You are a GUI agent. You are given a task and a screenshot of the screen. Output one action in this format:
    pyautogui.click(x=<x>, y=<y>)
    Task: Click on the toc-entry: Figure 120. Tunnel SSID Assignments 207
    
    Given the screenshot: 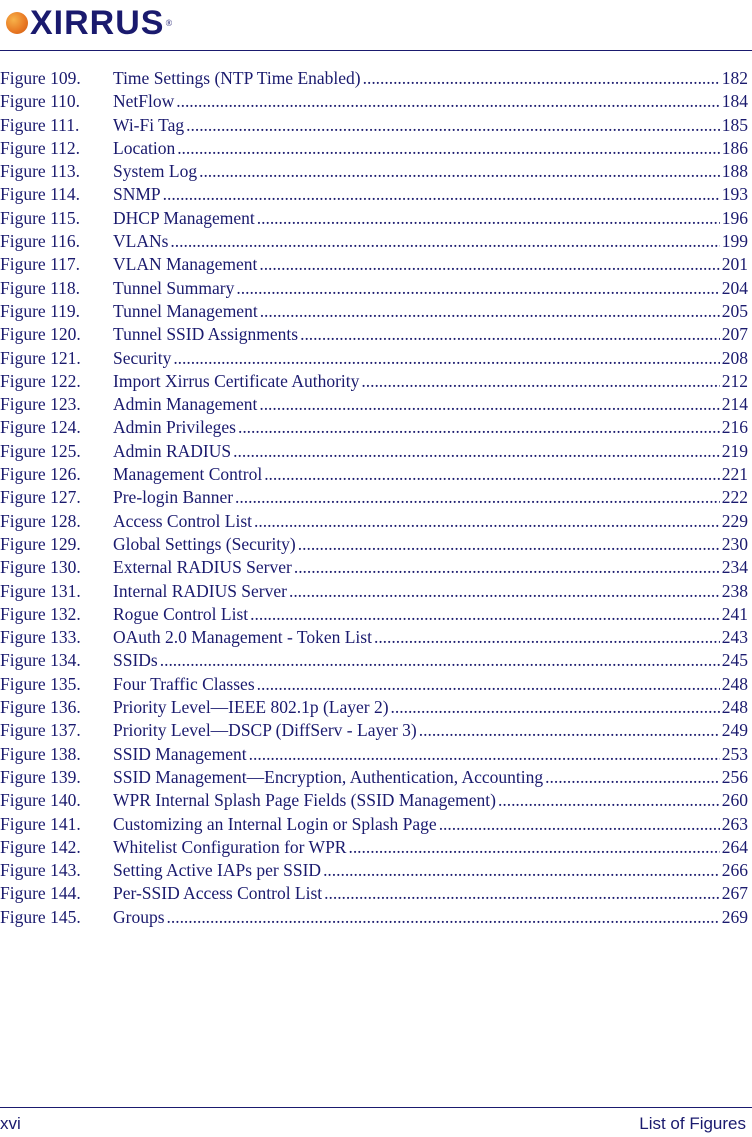 What is the action you would take?
    pyautogui.click(x=374, y=334)
    